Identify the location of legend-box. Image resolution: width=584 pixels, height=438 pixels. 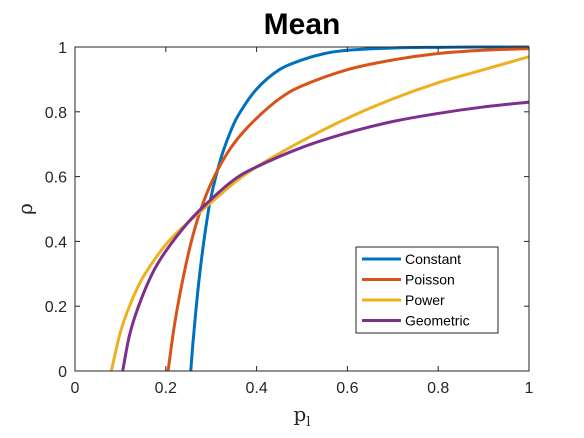
(427, 290).